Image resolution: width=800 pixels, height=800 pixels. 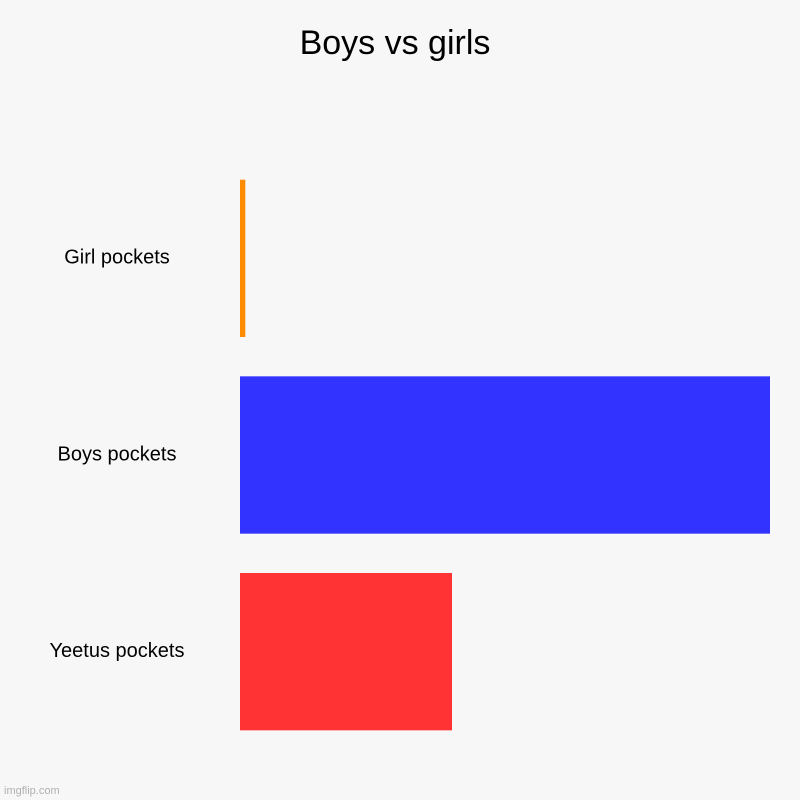 What do you see at coordinates (117, 454) in the screenshot?
I see `category-label-boys-pockets: Boys pockets` at bounding box center [117, 454].